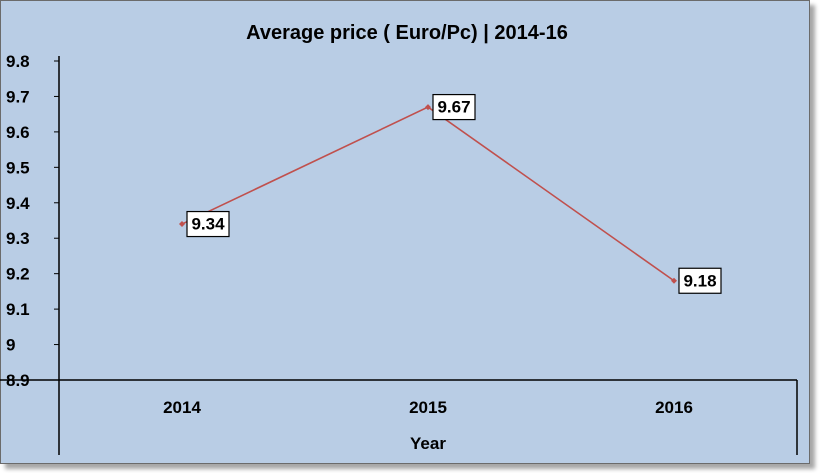  I want to click on x-tick-label: 2014, so click(182, 407).